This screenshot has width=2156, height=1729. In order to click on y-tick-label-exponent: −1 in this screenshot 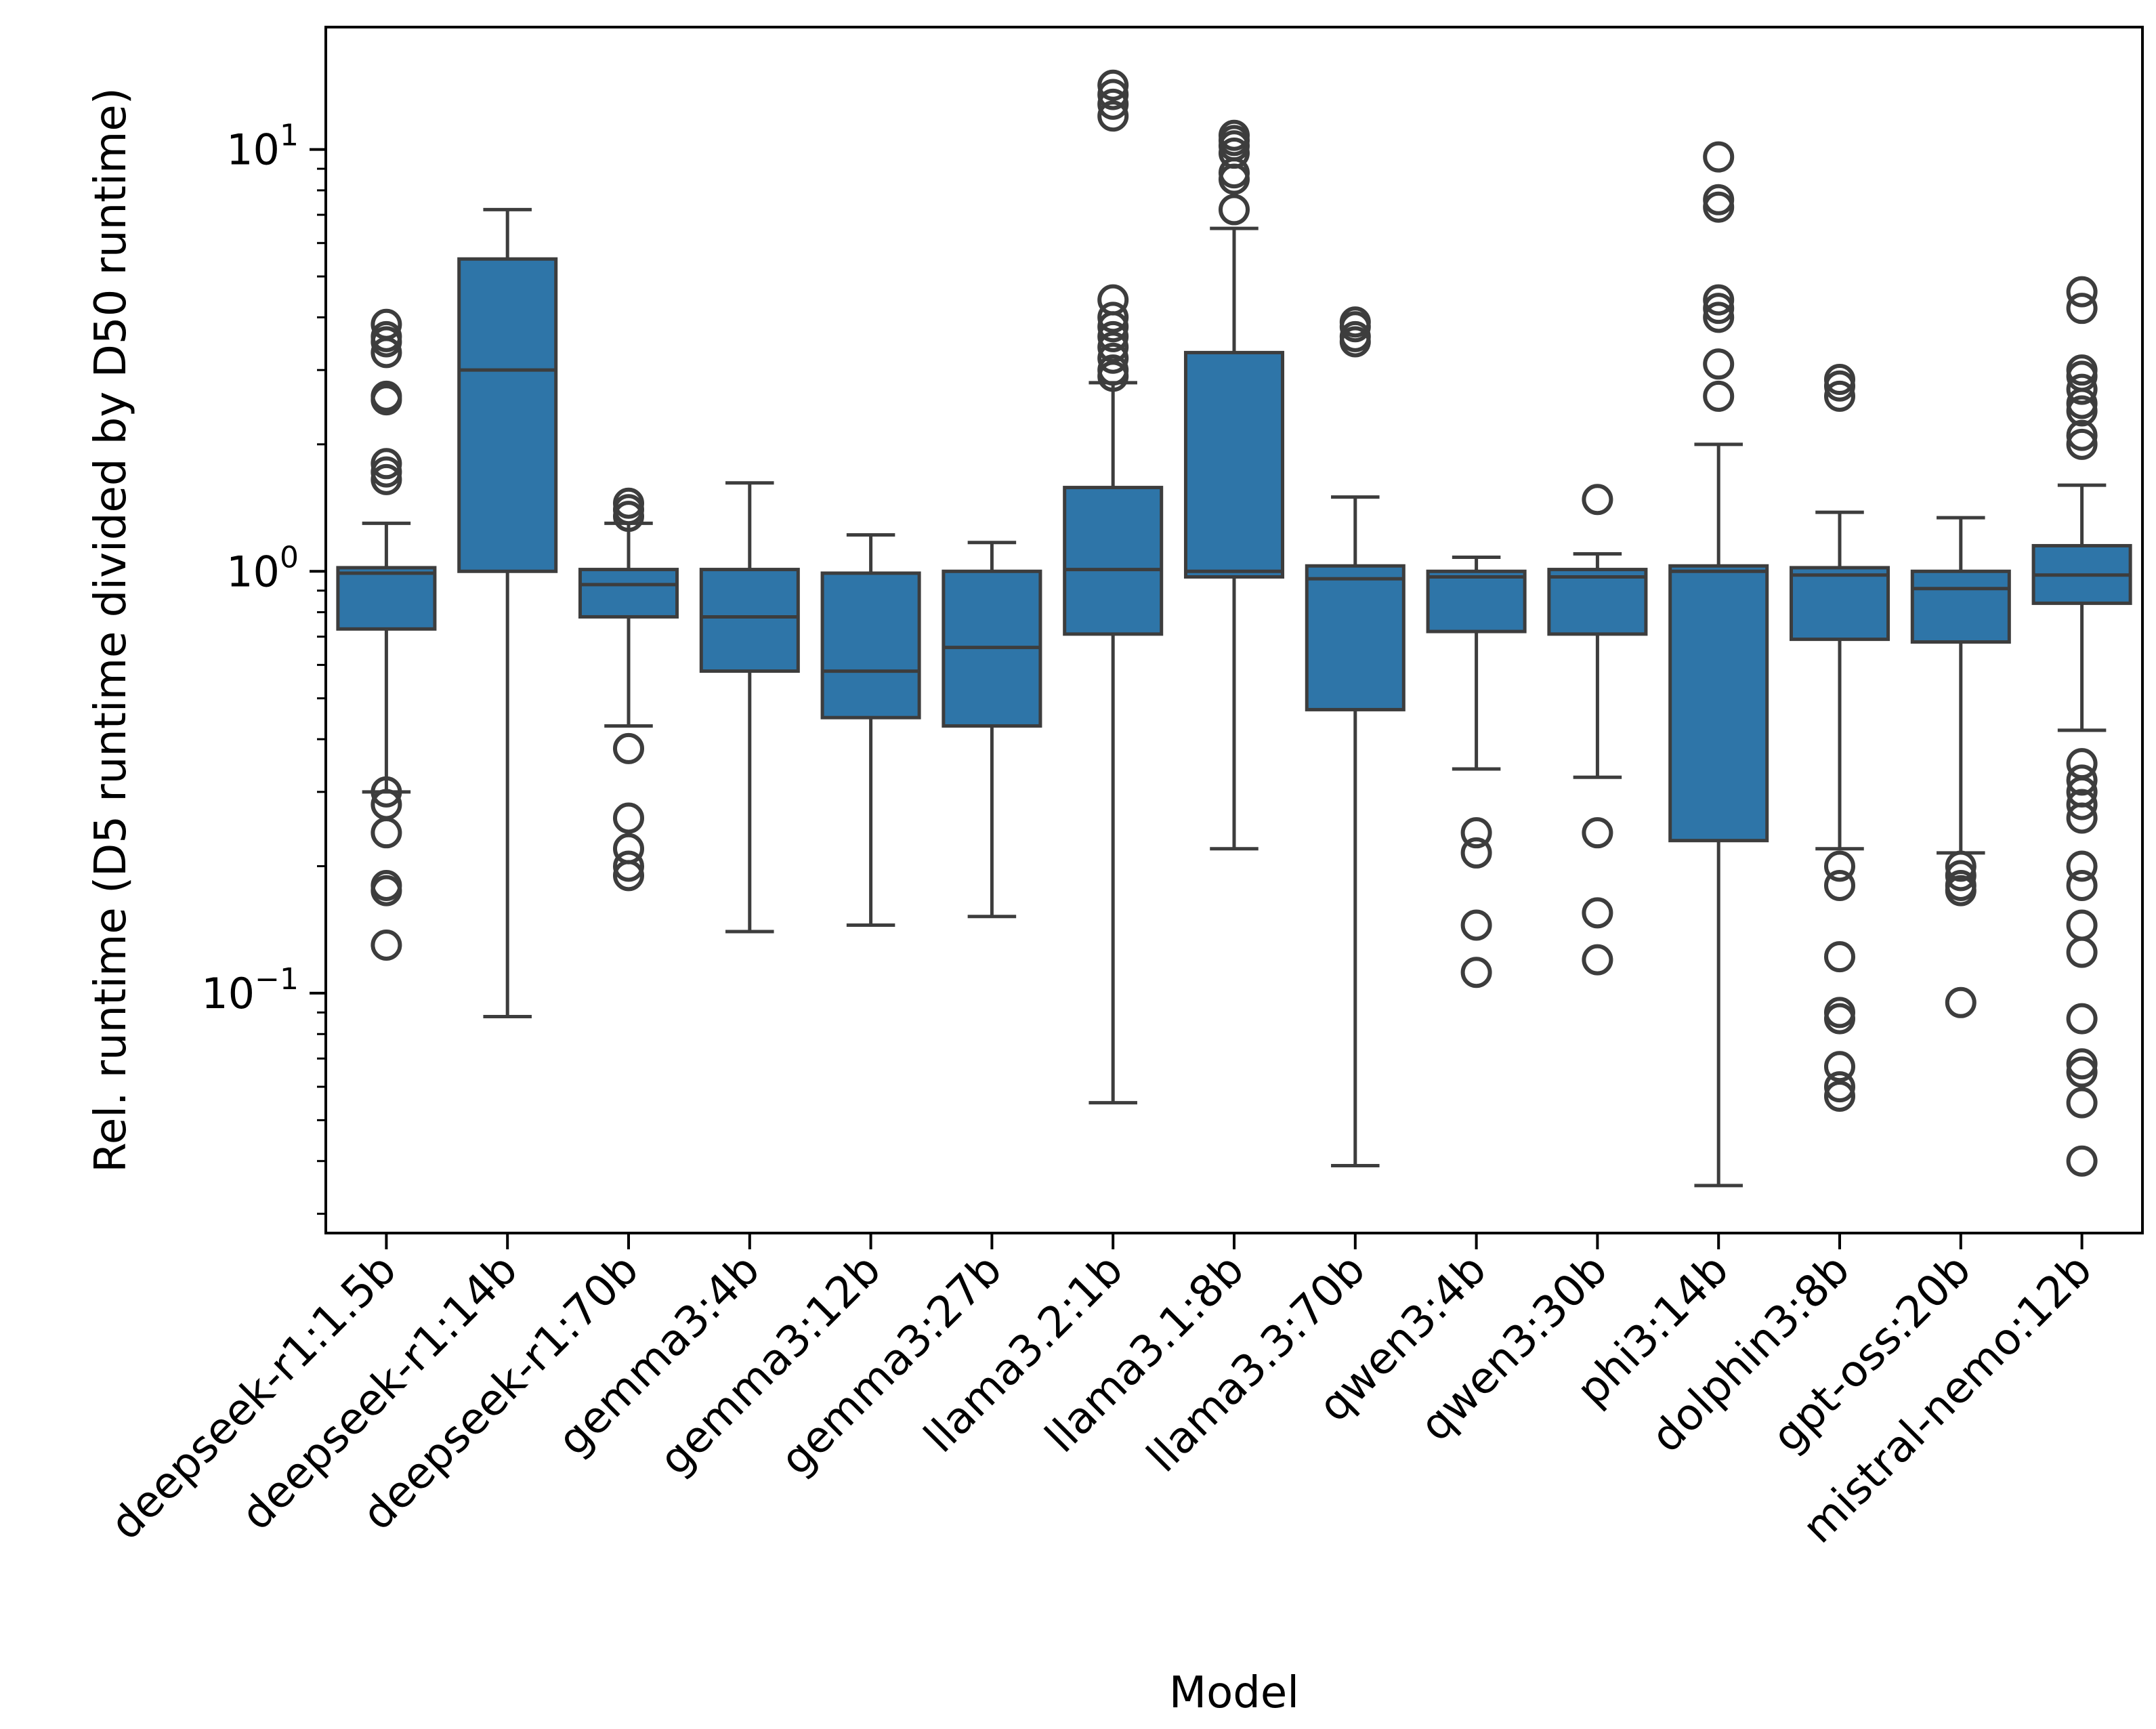, I will do `click(277, 979)`.